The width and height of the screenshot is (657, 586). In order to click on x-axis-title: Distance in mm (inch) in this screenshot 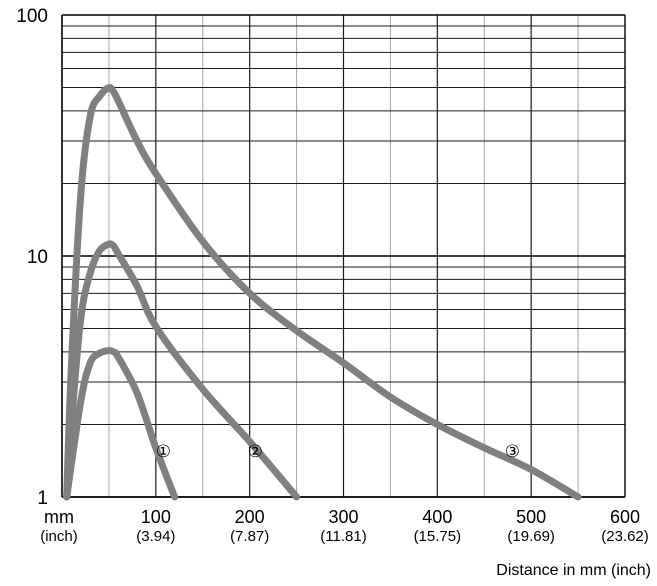, I will do `click(573, 570)`.